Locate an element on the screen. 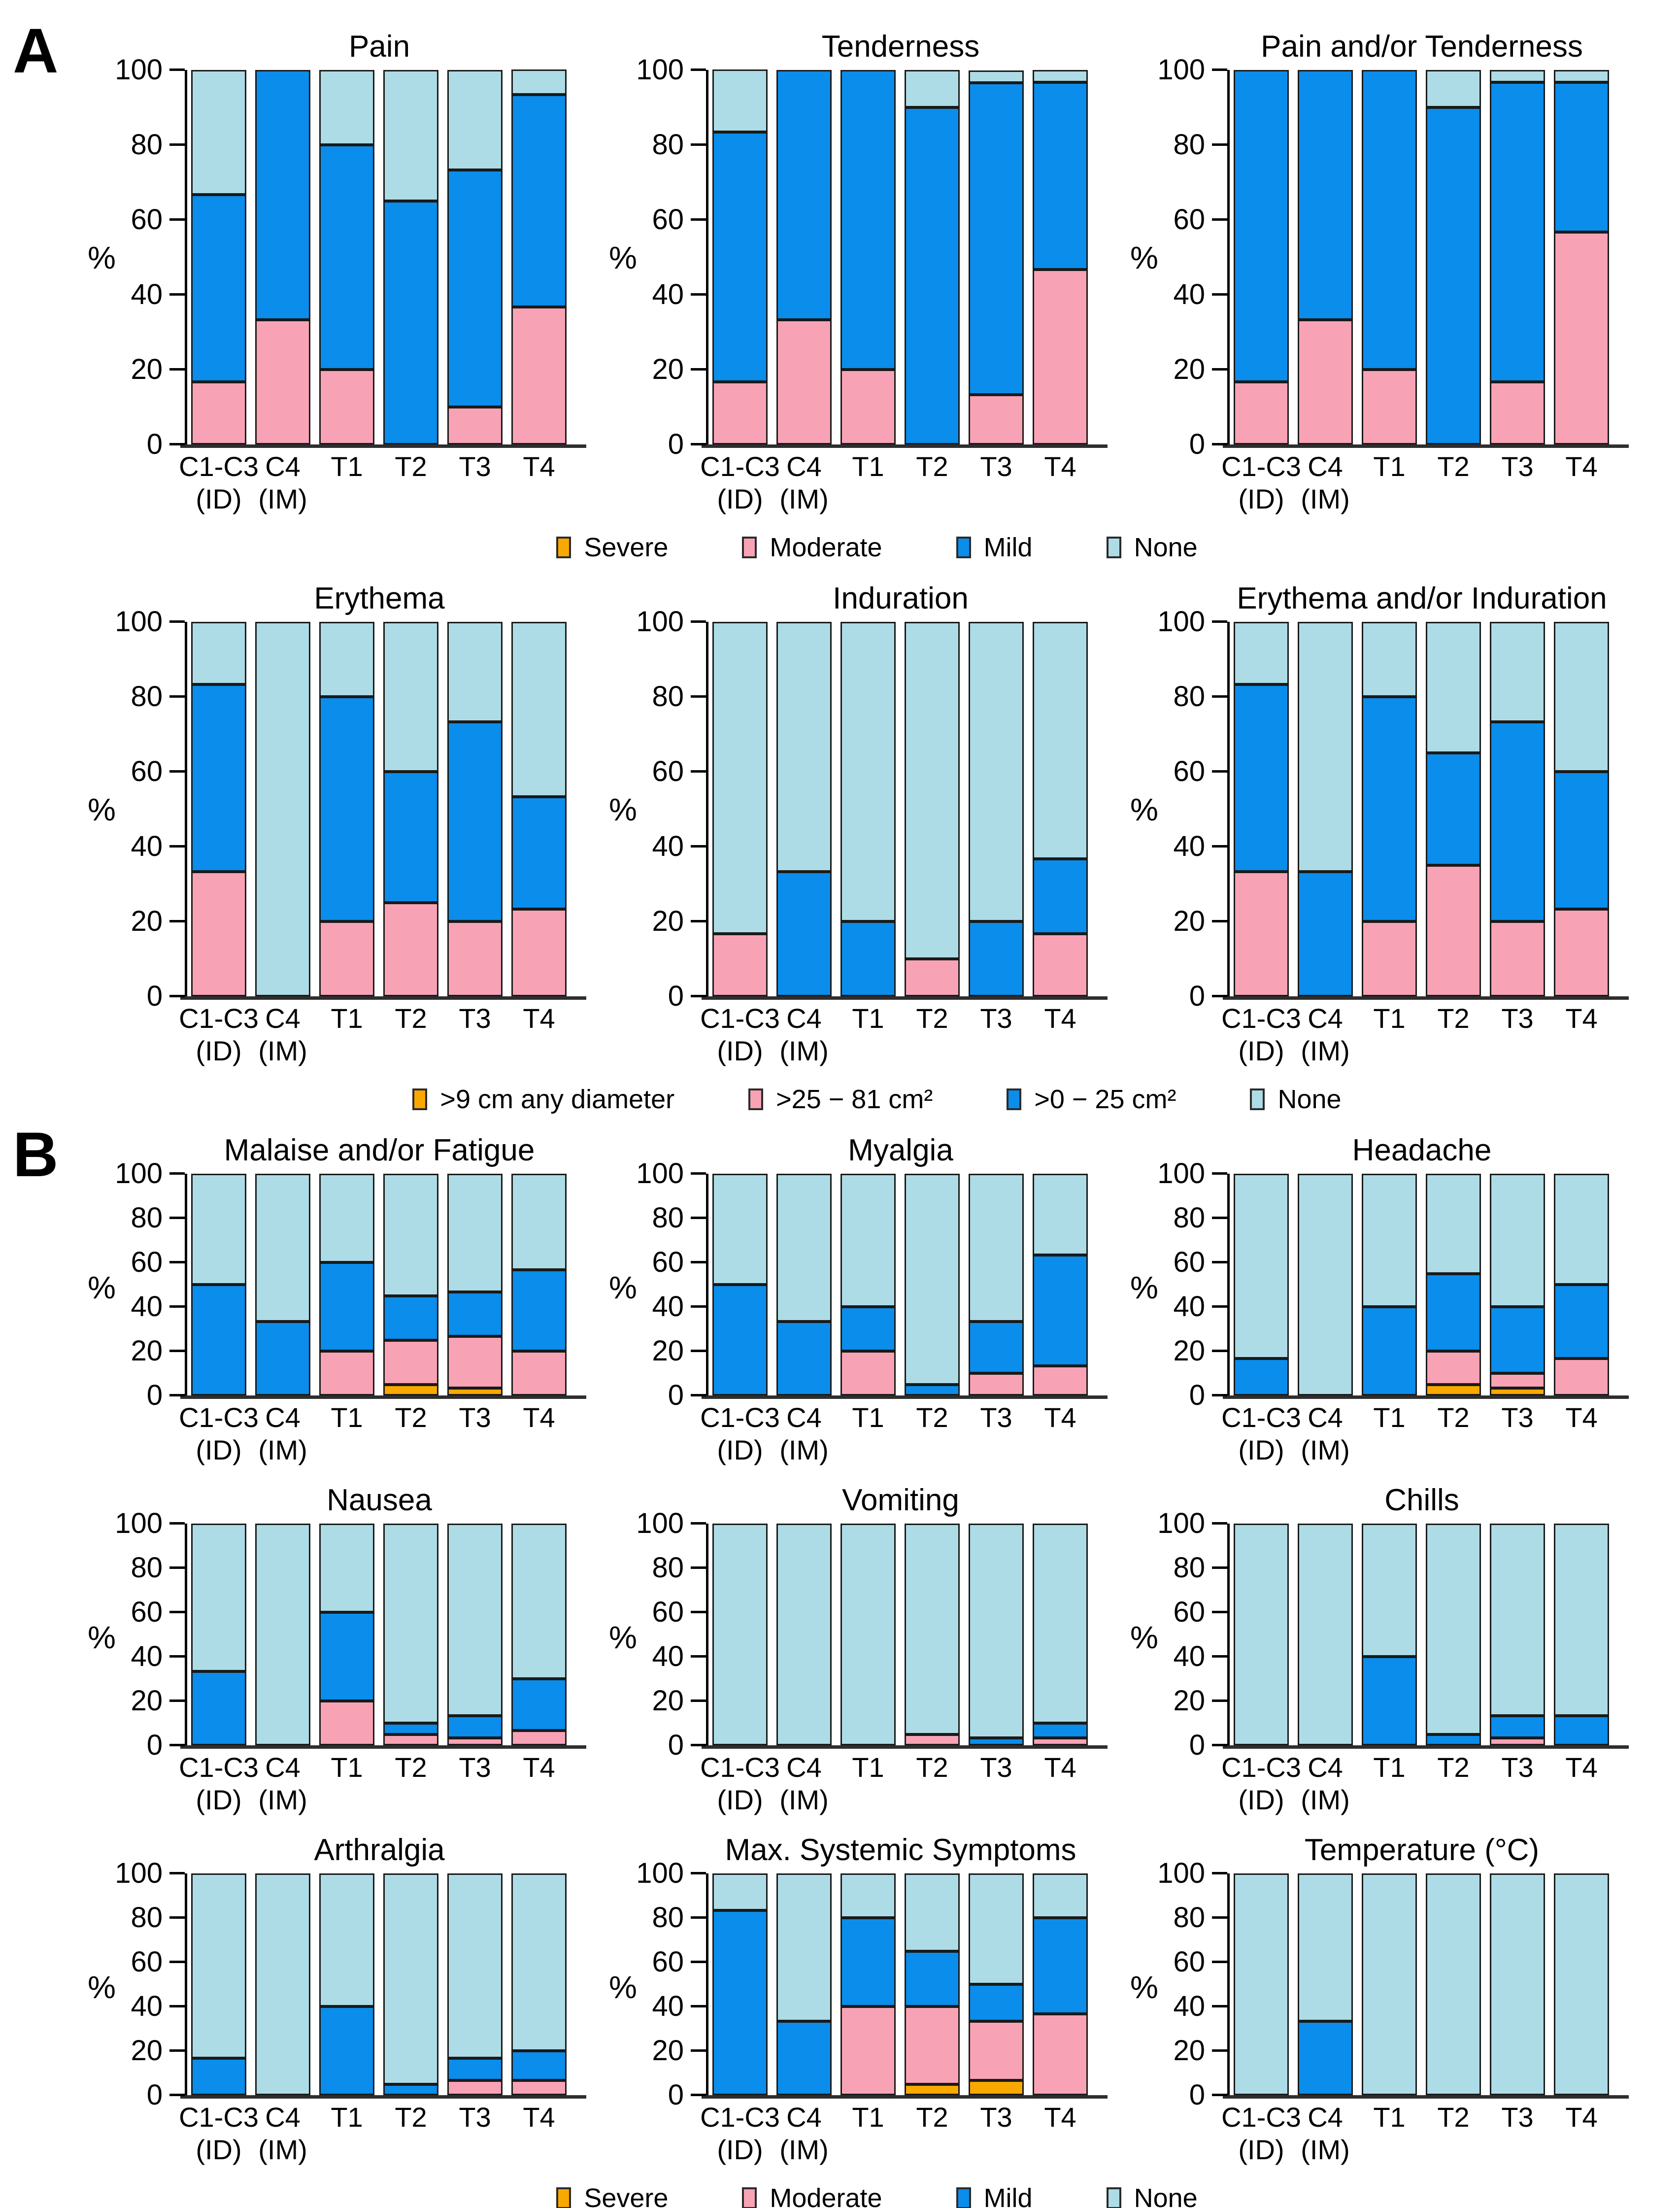  legend-label: Mild is located at coordinates (1008, 547).